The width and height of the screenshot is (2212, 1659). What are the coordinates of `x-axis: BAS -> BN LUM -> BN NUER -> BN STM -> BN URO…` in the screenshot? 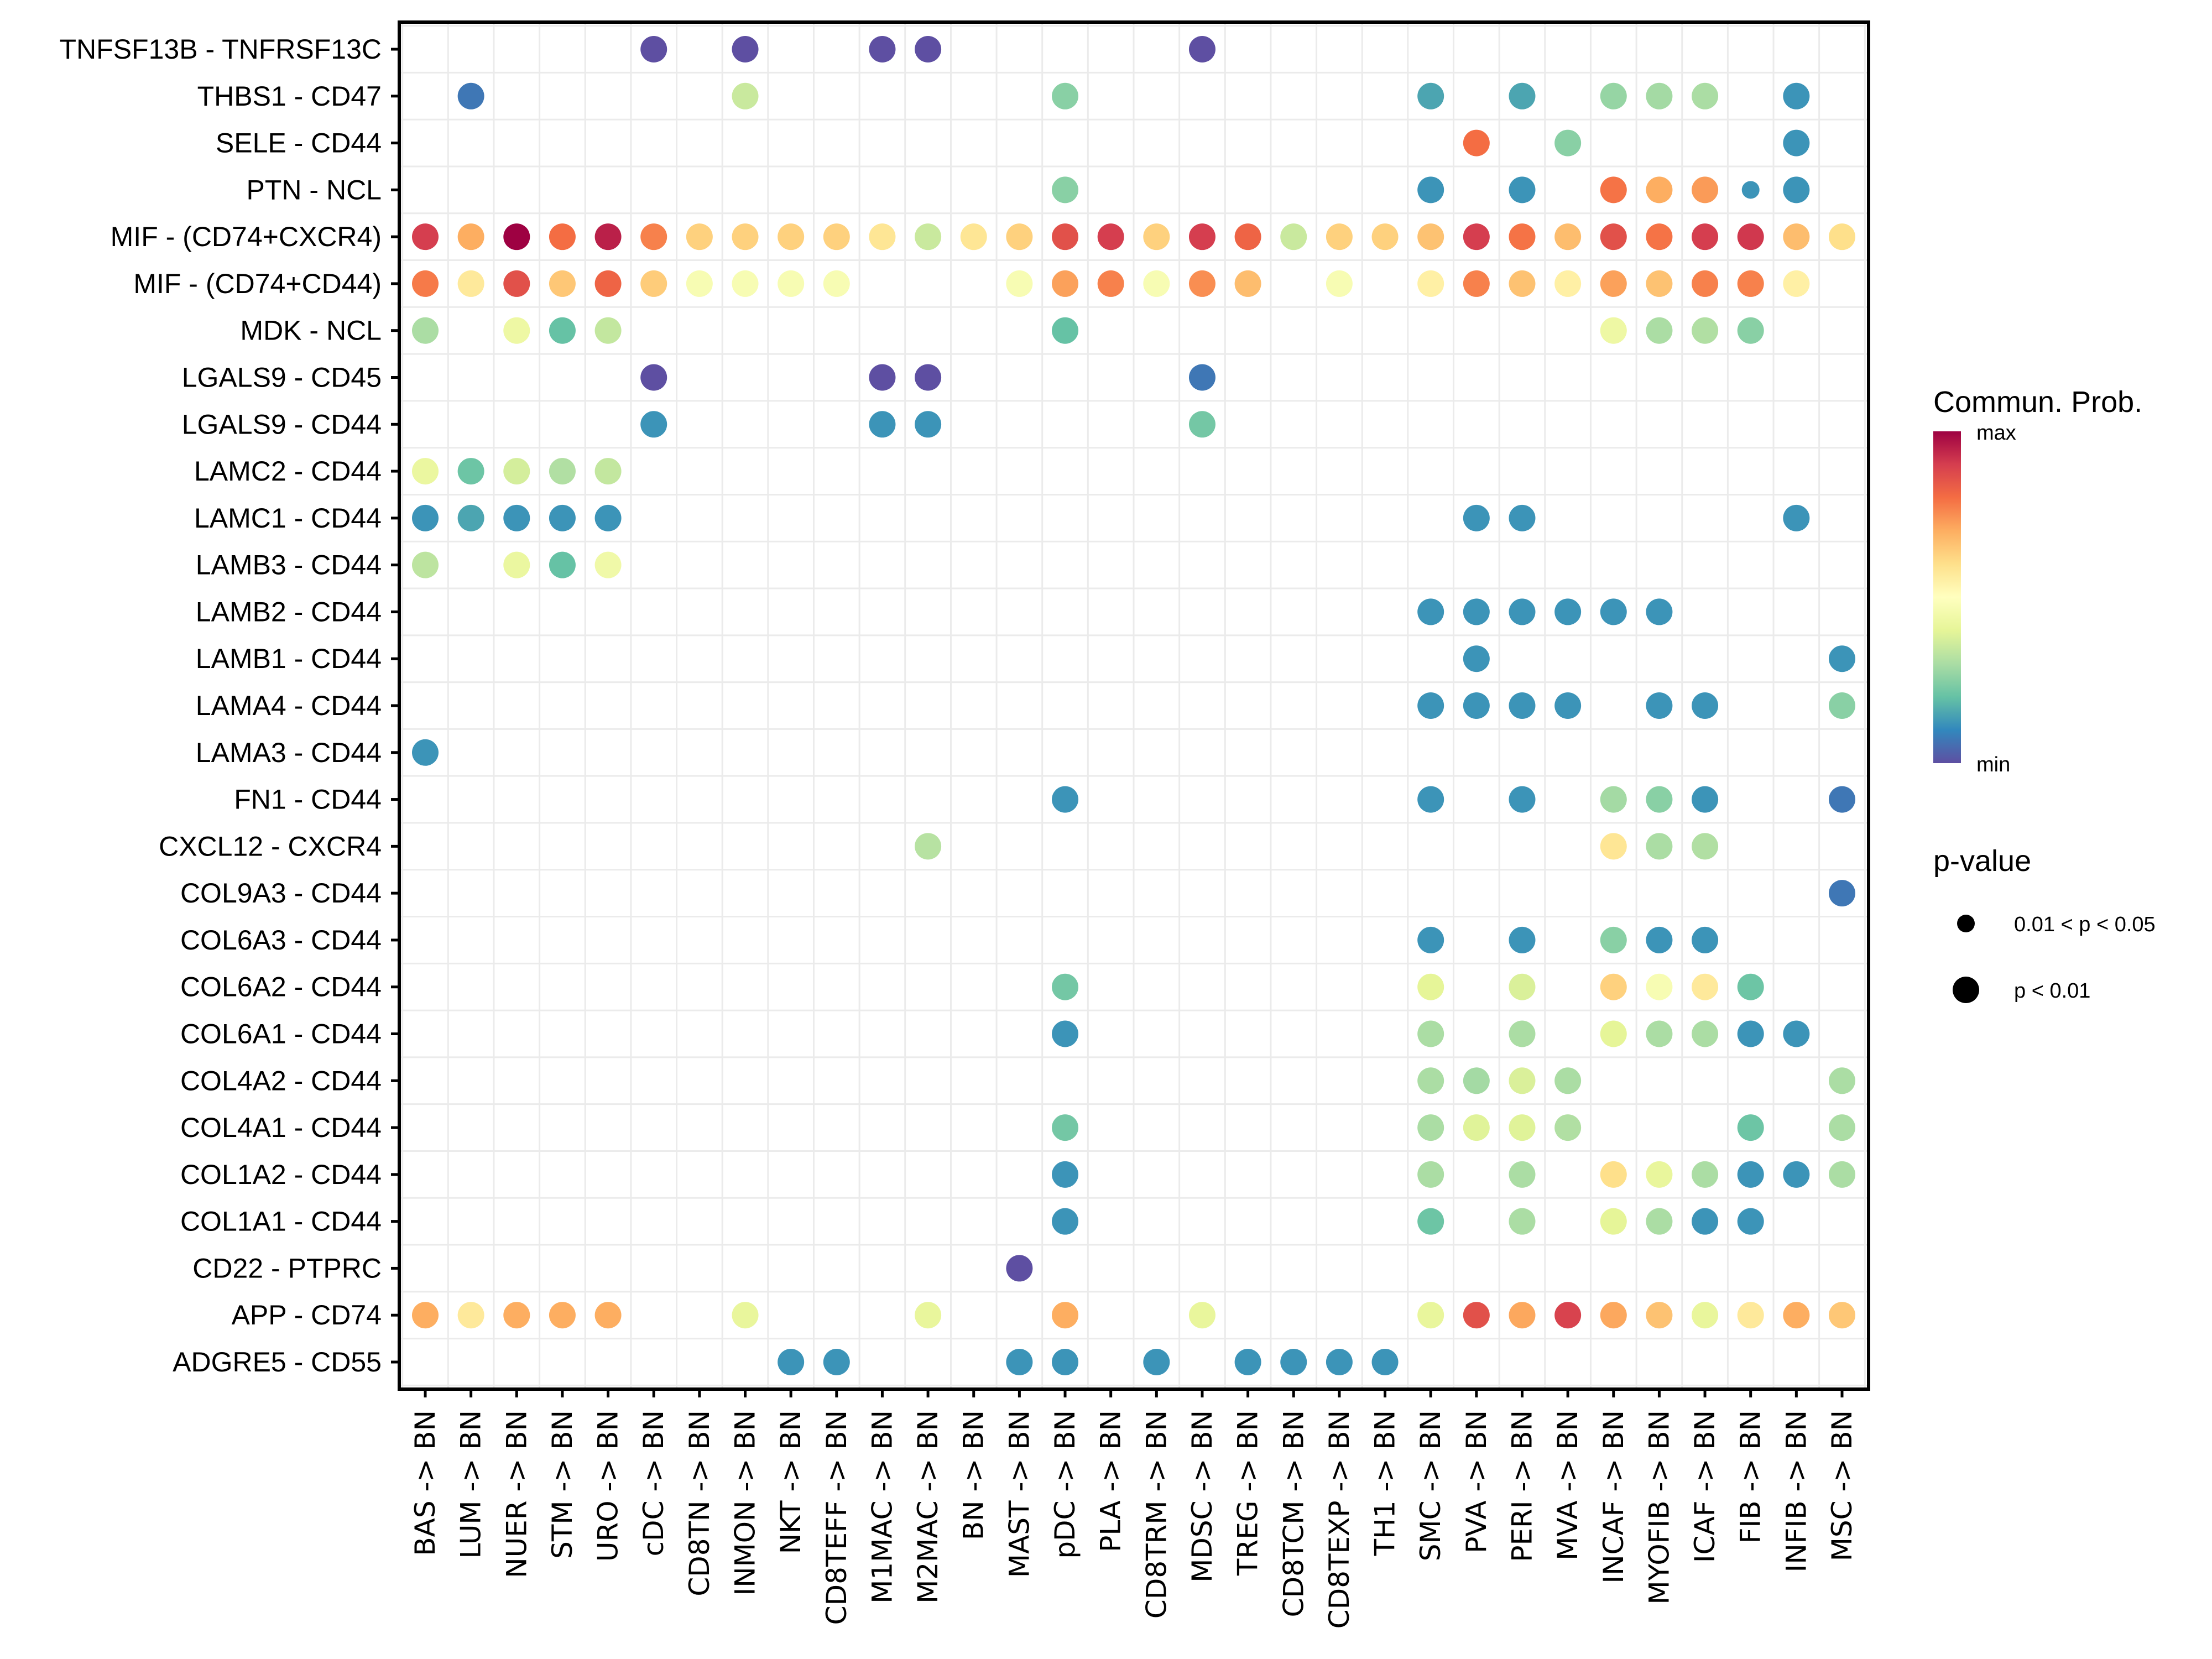 It's located at (1134, 1509).